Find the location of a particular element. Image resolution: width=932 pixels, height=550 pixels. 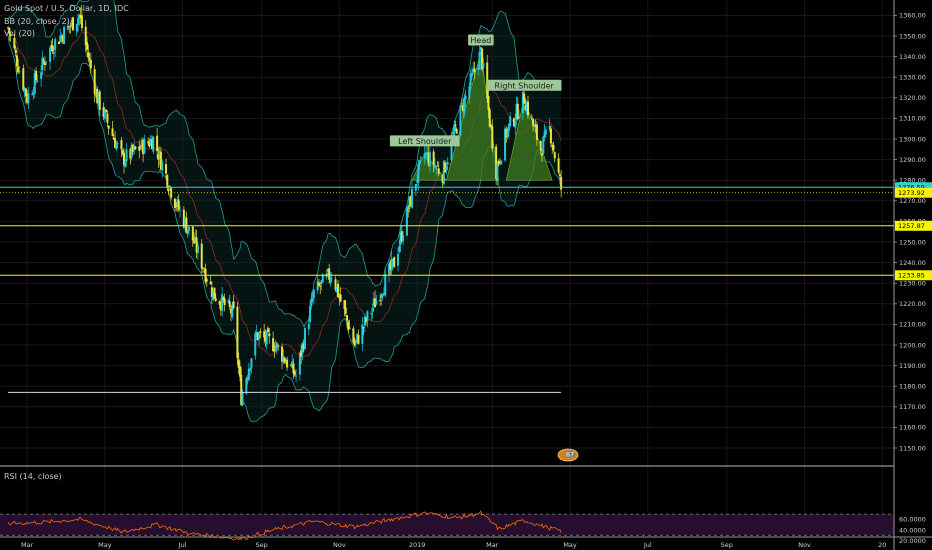

price-tag-label: 1233.85 is located at coordinates (911, 276).